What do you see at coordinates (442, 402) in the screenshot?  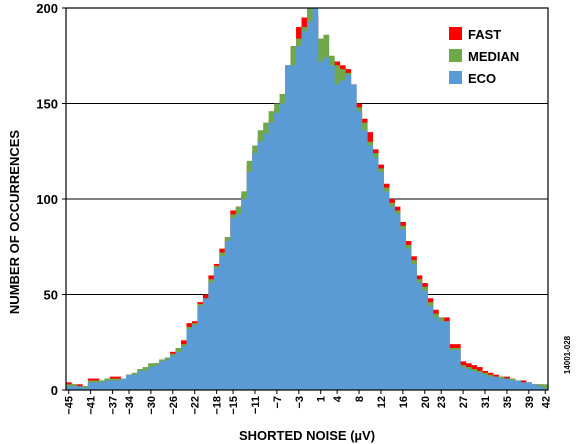 I see `x-tick-label: 23` at bounding box center [442, 402].